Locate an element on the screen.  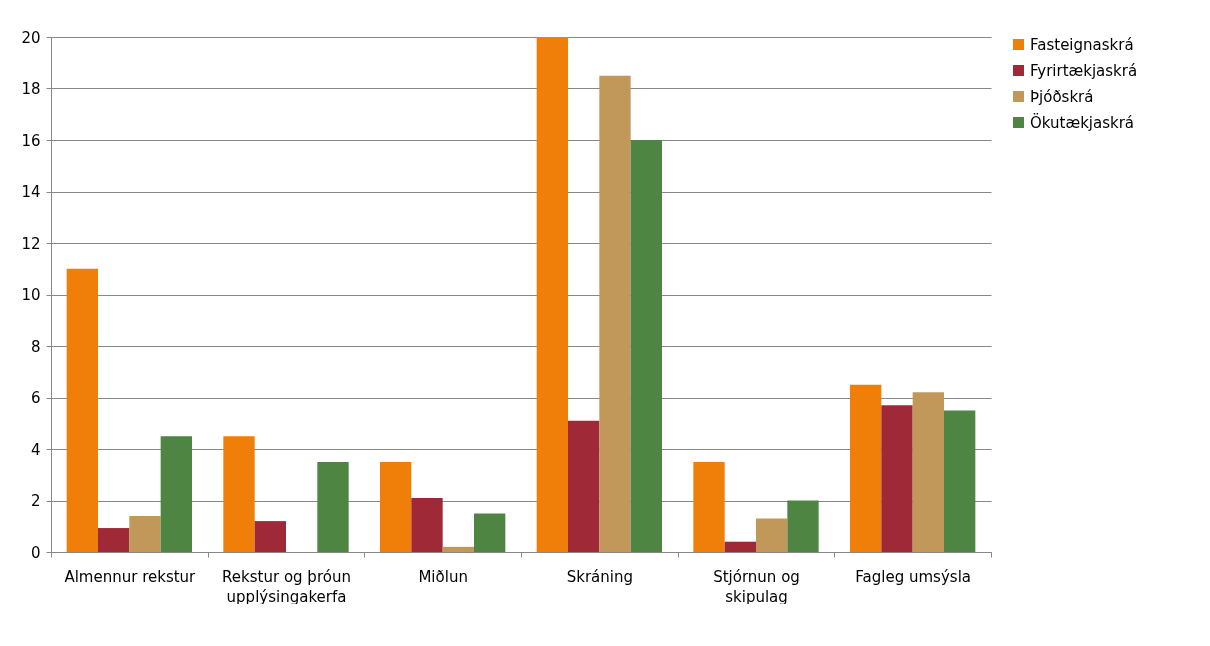
y-tick-label: 20 is located at coordinates (31, 37).